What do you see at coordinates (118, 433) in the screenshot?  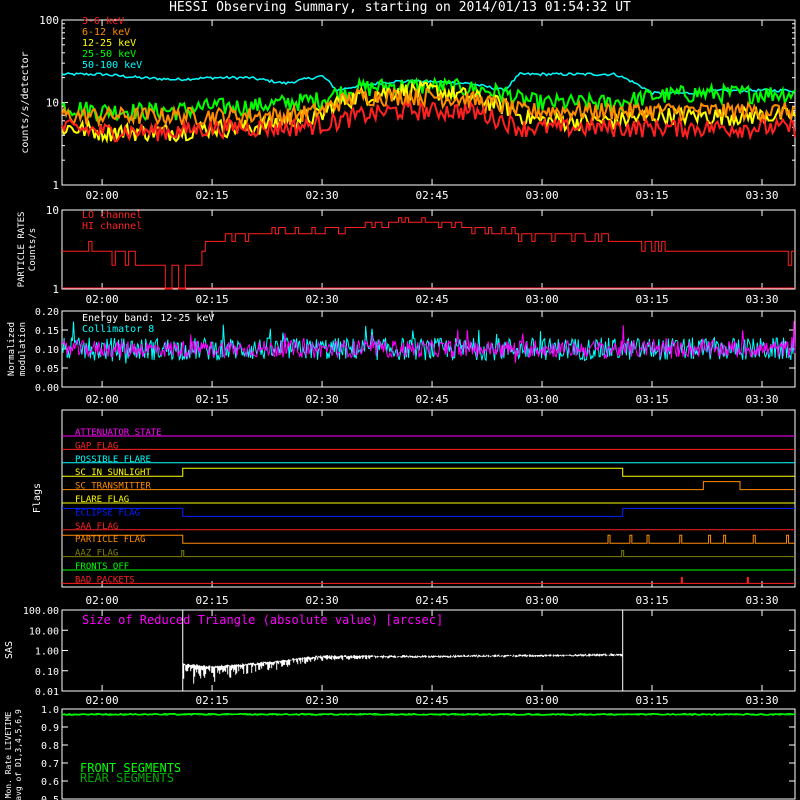 I see `flag-label: ATTENUATOR STATE` at bounding box center [118, 433].